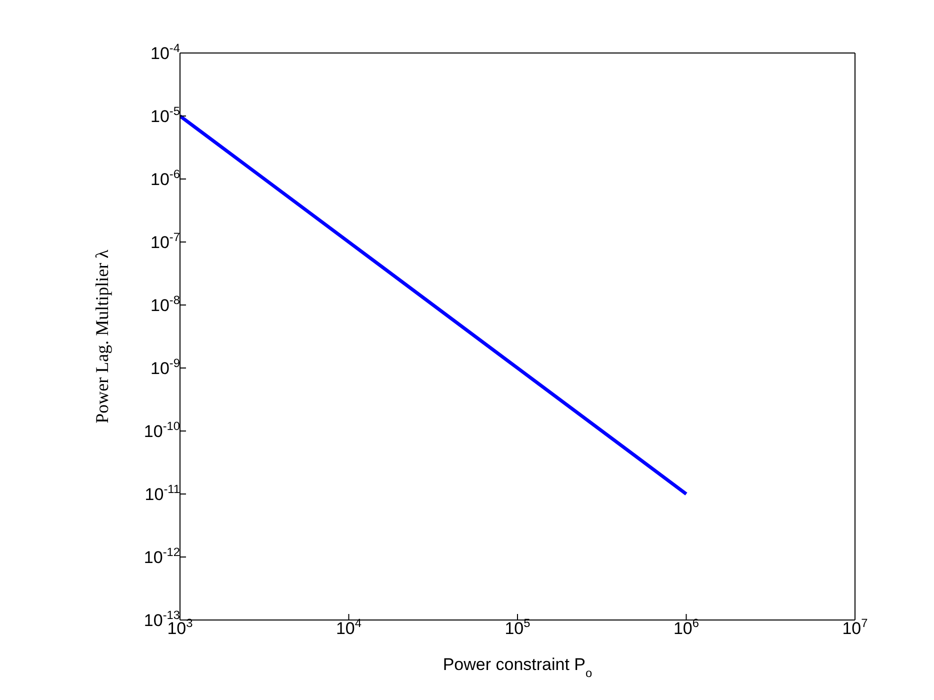 The image size is (934, 700). What do you see at coordinates (165, 304) in the screenshot?
I see `y-tick-label: 10$^{-8}$` at bounding box center [165, 304].